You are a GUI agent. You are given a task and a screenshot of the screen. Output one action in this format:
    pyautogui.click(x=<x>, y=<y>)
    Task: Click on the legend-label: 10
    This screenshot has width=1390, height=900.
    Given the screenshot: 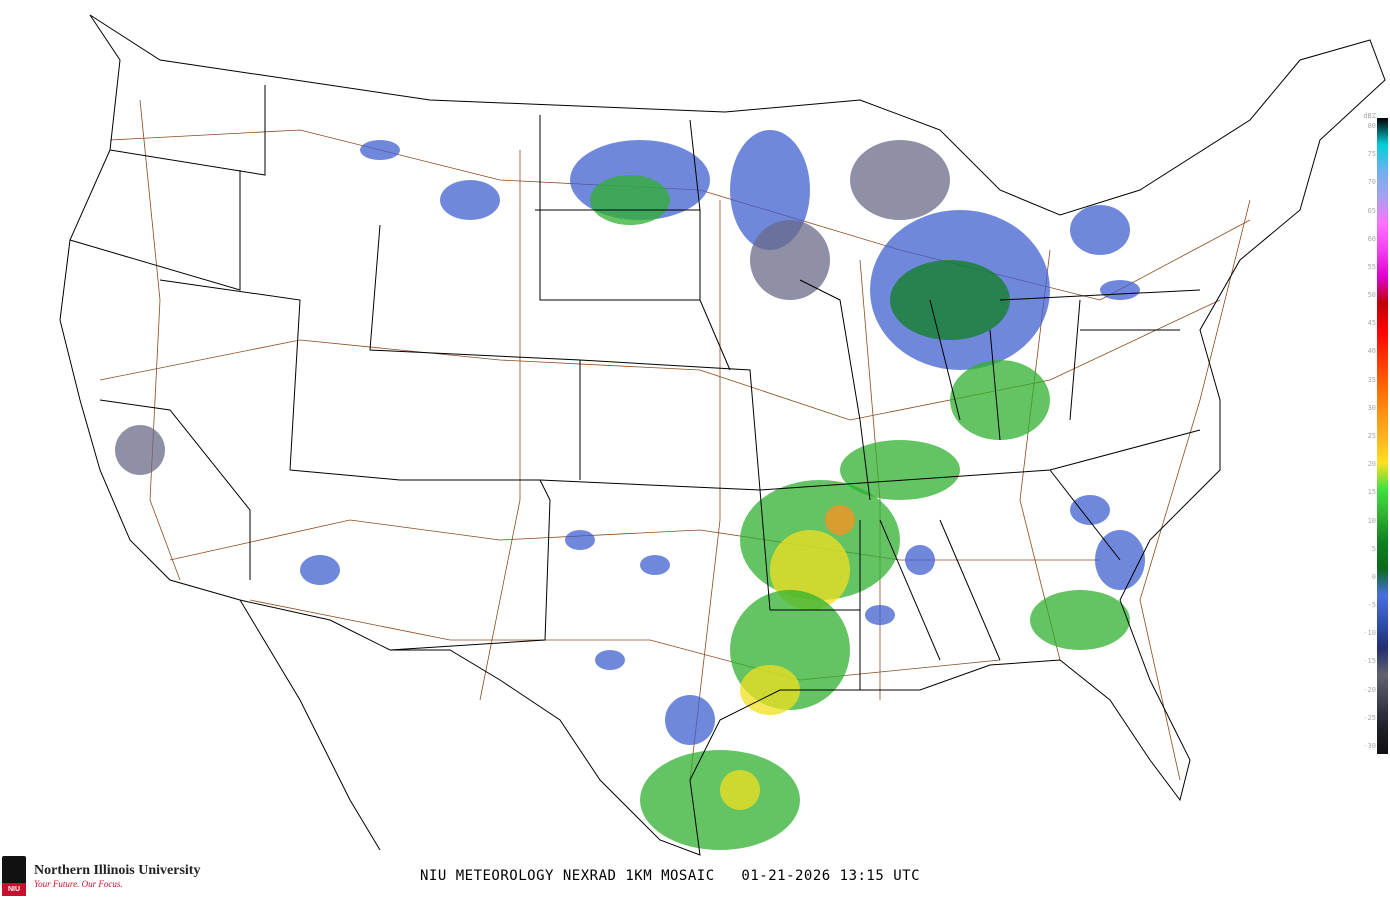 What is the action you would take?
    pyautogui.click(x=1371, y=520)
    